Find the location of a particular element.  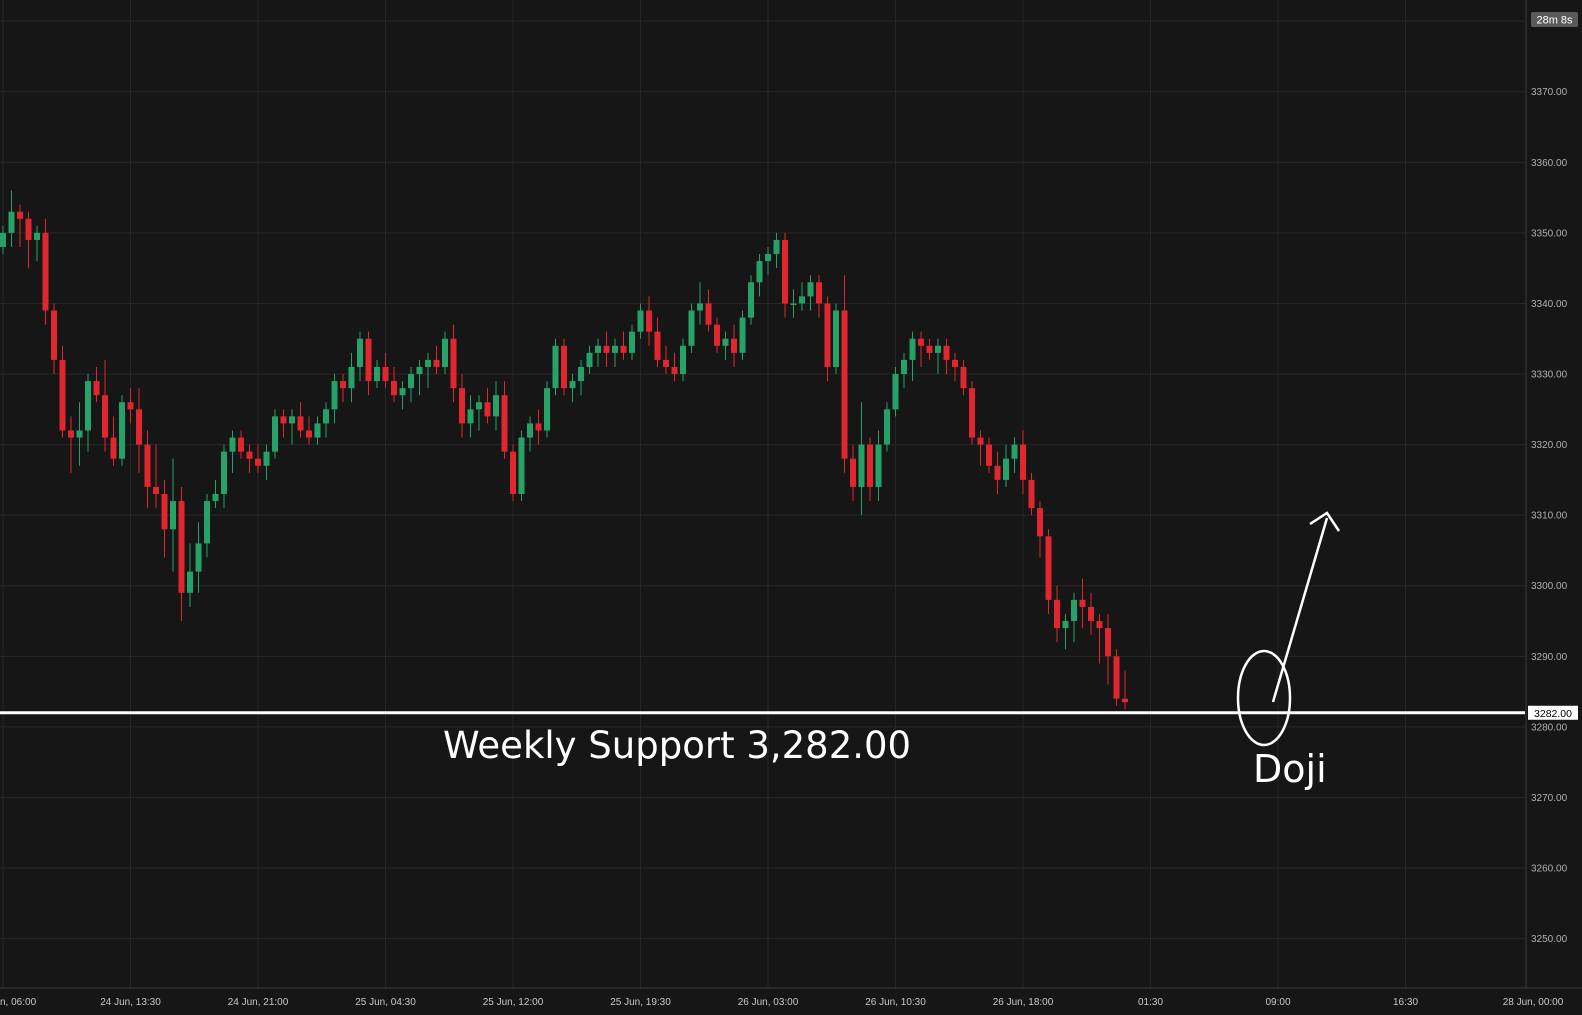

price-tick-label: 3330.00 is located at coordinates (1549, 375).